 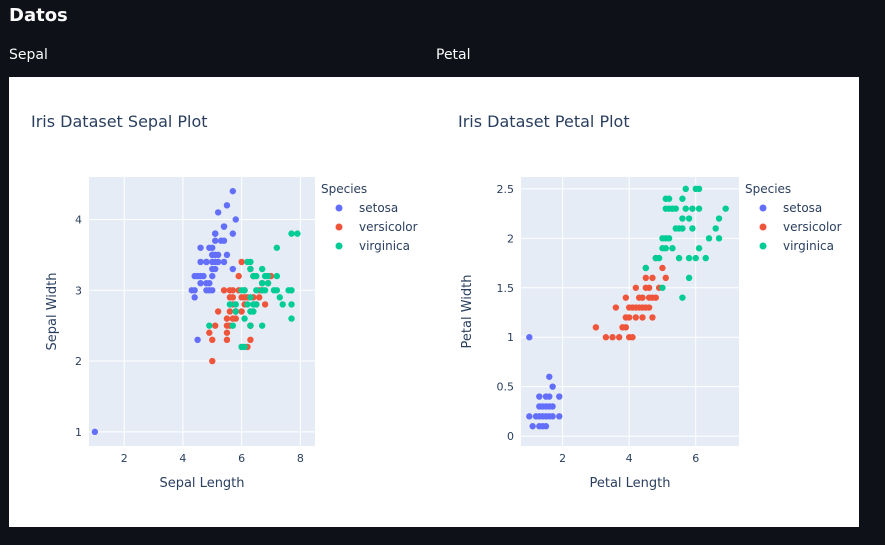 I want to click on chart1-legend-label-versicolor: versicolor, so click(x=388, y=227).